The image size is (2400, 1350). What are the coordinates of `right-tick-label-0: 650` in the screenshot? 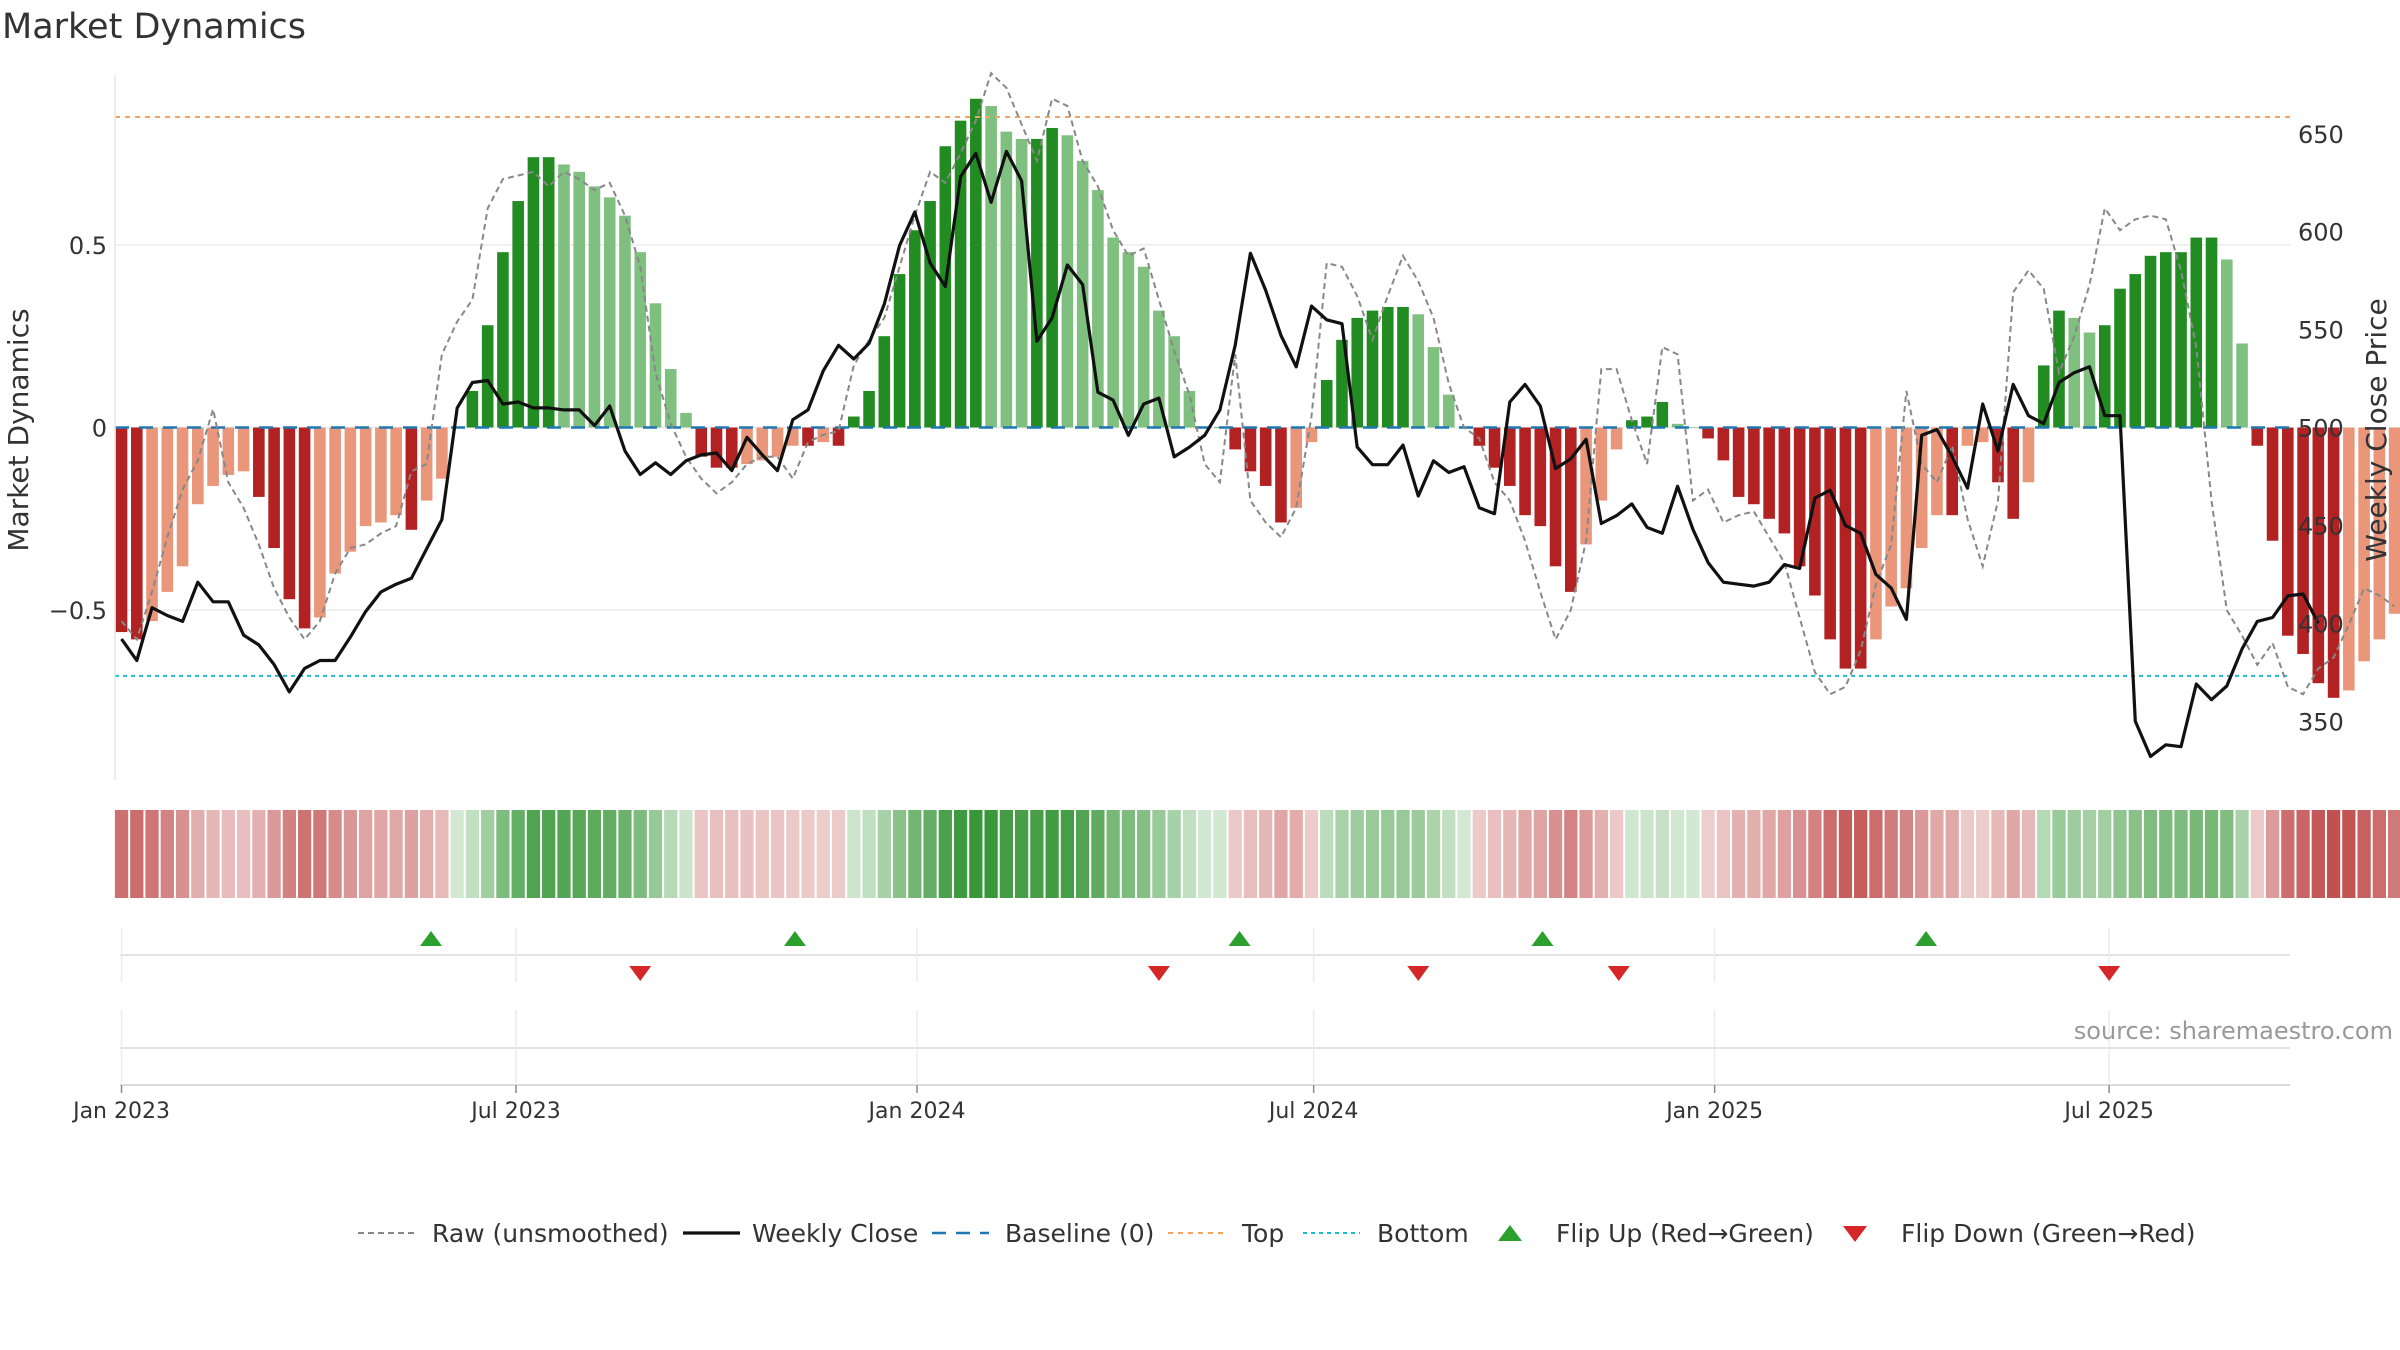 It's located at (2321, 135).